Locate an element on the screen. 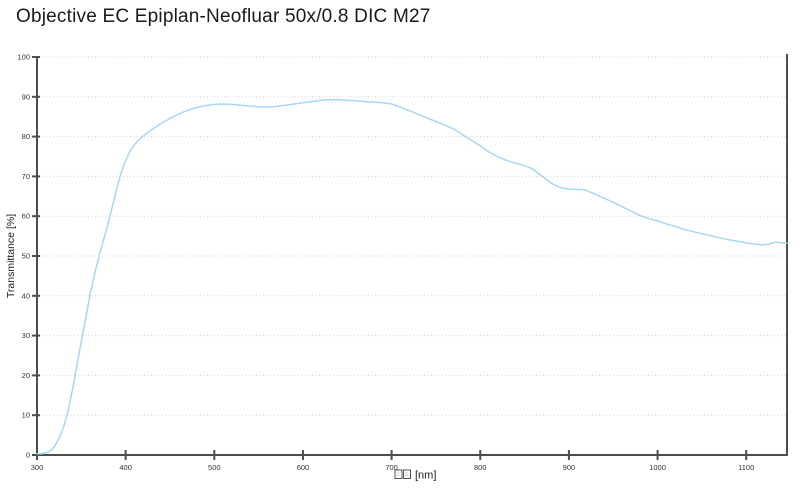 The width and height of the screenshot is (800, 490). y-tick-label-80: 80 is located at coordinates (26, 136).